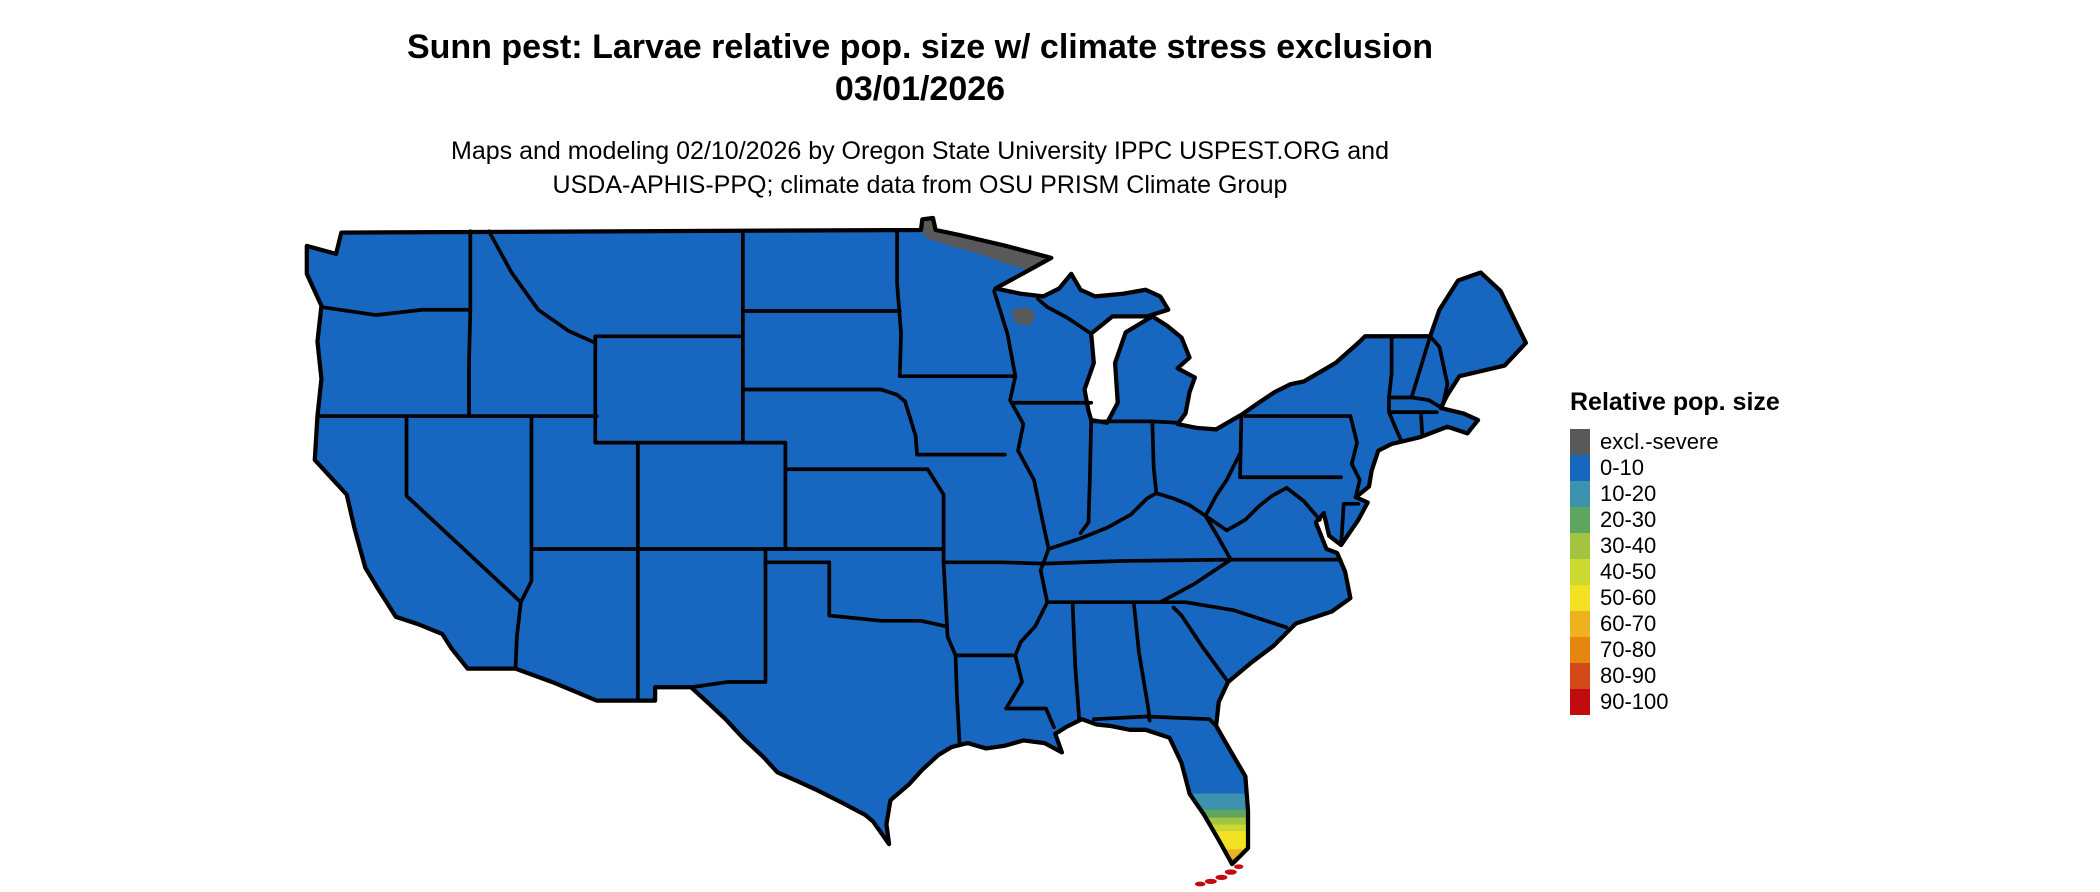  I want to click on legend-item-label: 20-30, so click(1628, 519).